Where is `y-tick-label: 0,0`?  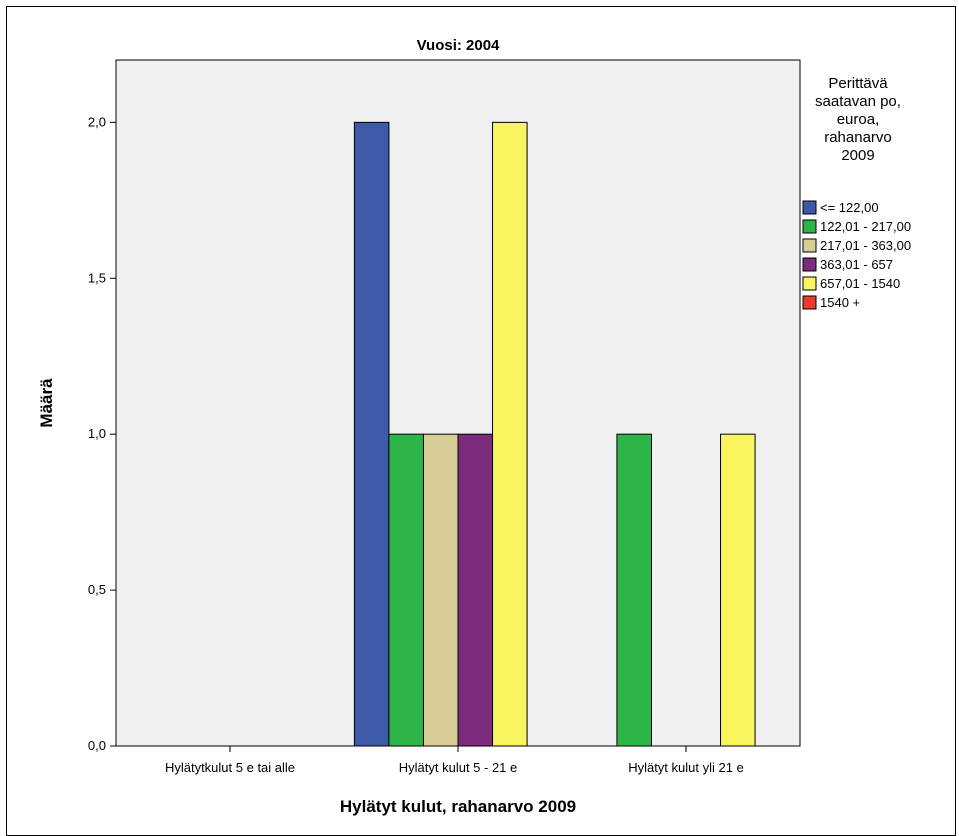 y-tick-label: 0,0 is located at coordinates (97, 745).